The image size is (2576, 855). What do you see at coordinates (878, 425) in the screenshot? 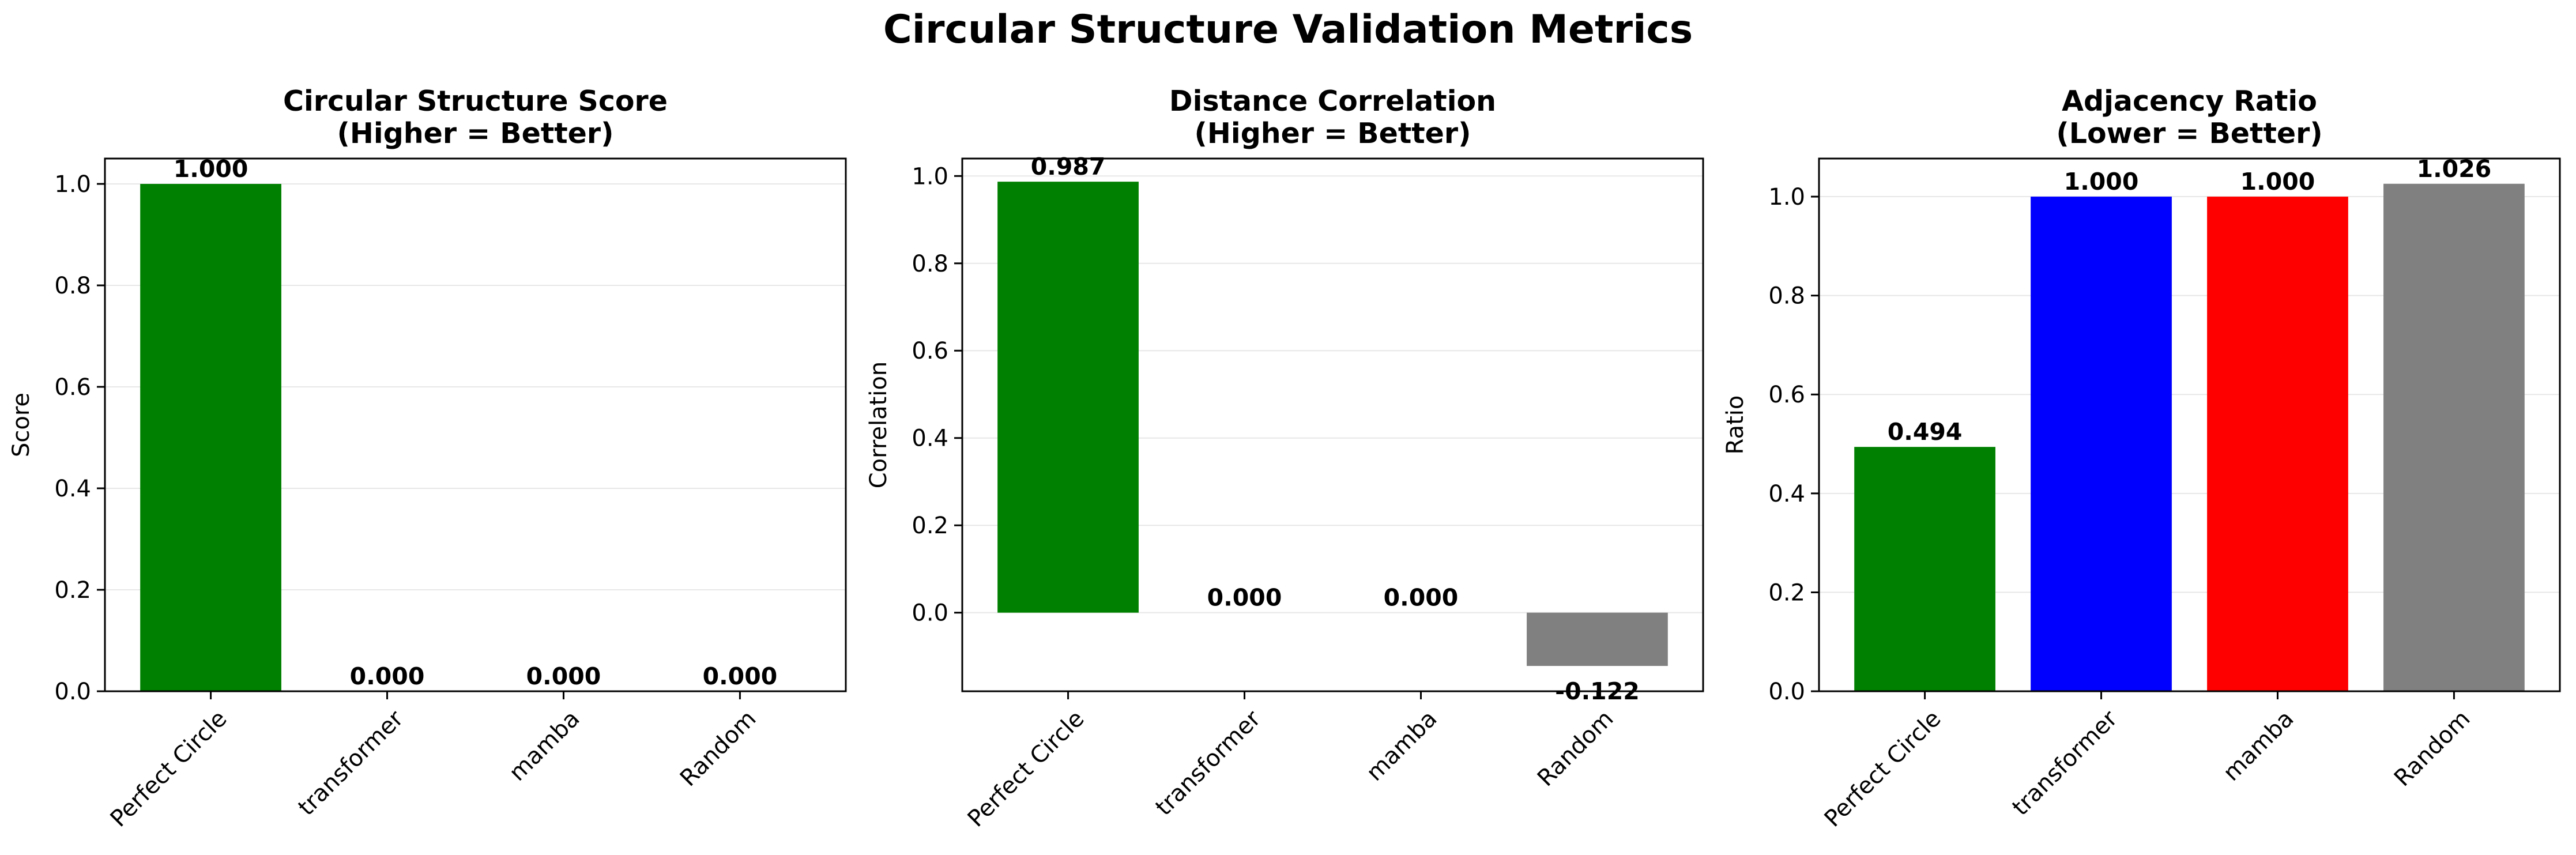
I see `y-axis-label: Correlation` at bounding box center [878, 425].